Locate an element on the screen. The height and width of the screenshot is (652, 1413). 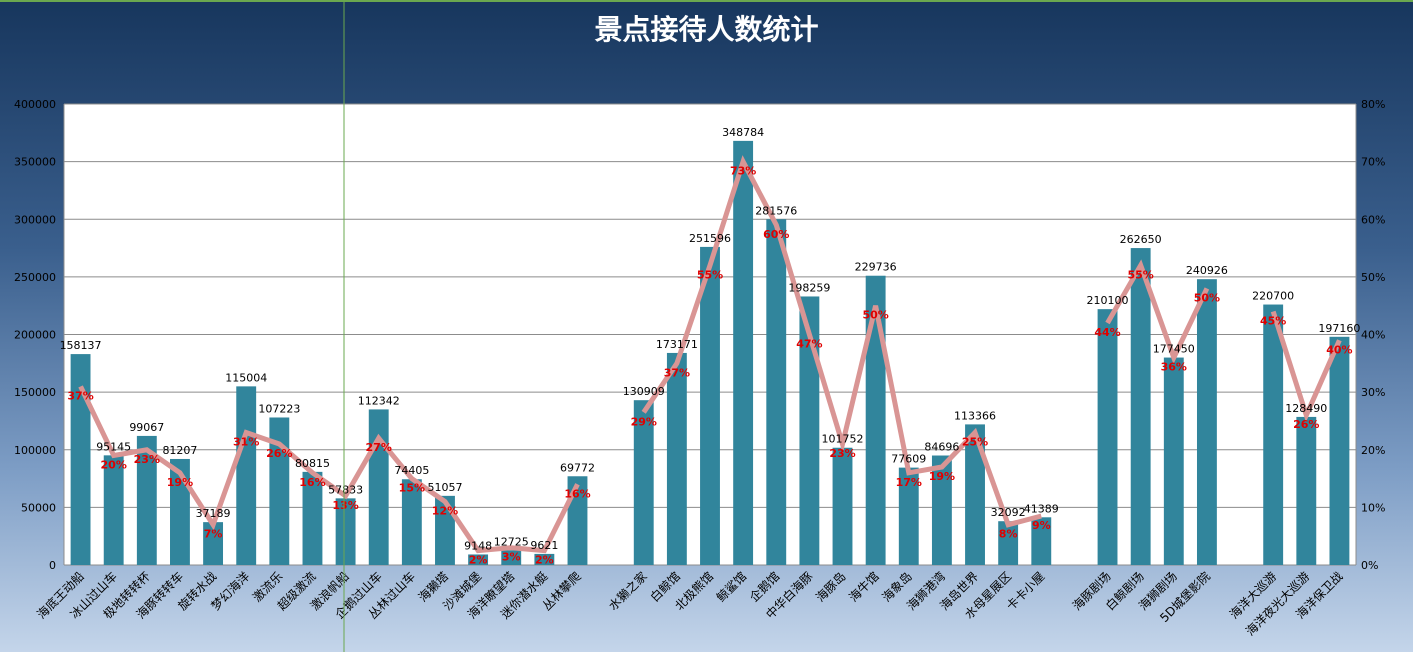
bar-value-label: 240926 is located at coordinates (1207, 270).